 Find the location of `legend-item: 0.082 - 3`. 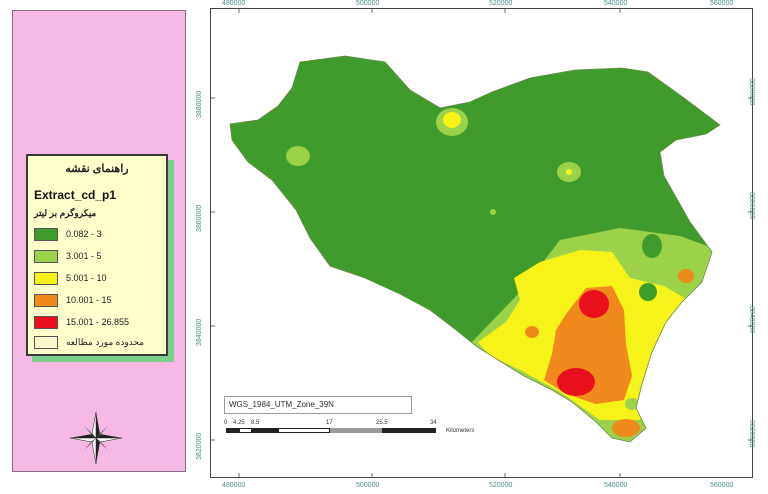

legend-item: 0.082 - 3 is located at coordinates (68, 234).